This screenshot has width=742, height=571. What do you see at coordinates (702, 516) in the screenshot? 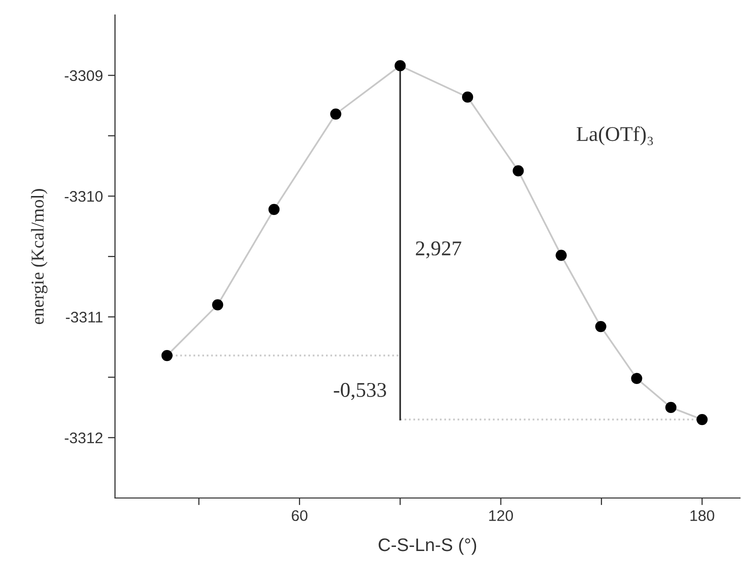
I see `x-tick-label: 180` at bounding box center [702, 516].